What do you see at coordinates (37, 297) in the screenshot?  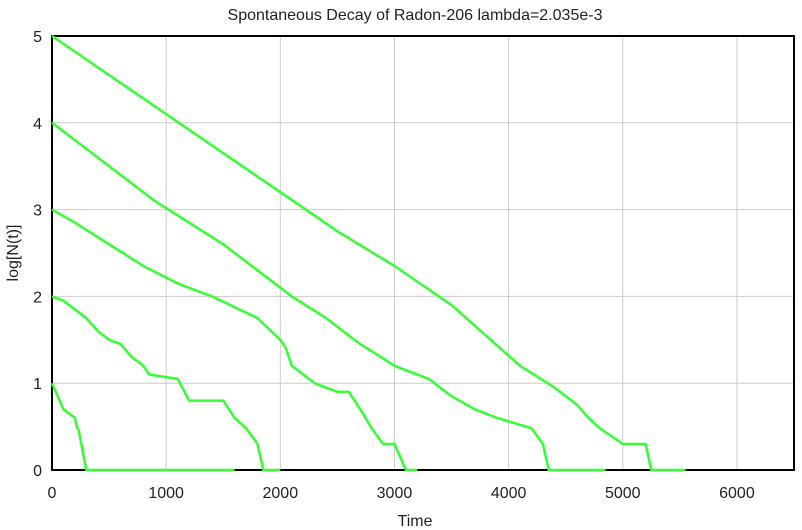 I see `y-tick-label: 2` at bounding box center [37, 297].